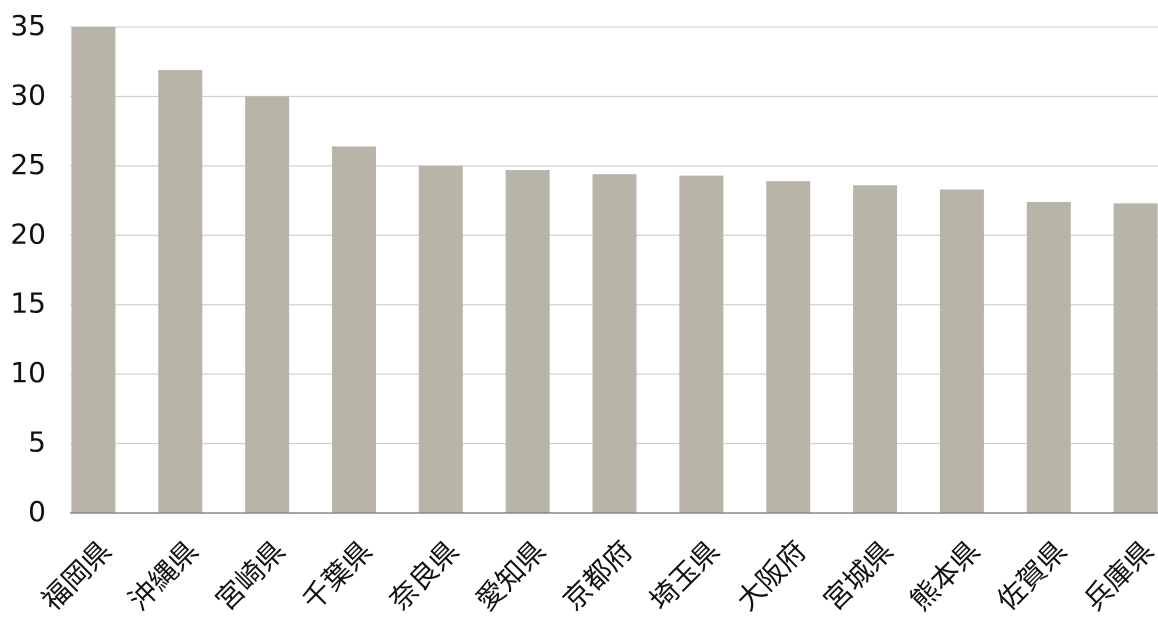 The width and height of the screenshot is (1158, 630). Describe the element at coordinates (28, 94) in the screenshot. I see `y-tick-label: 30` at that location.